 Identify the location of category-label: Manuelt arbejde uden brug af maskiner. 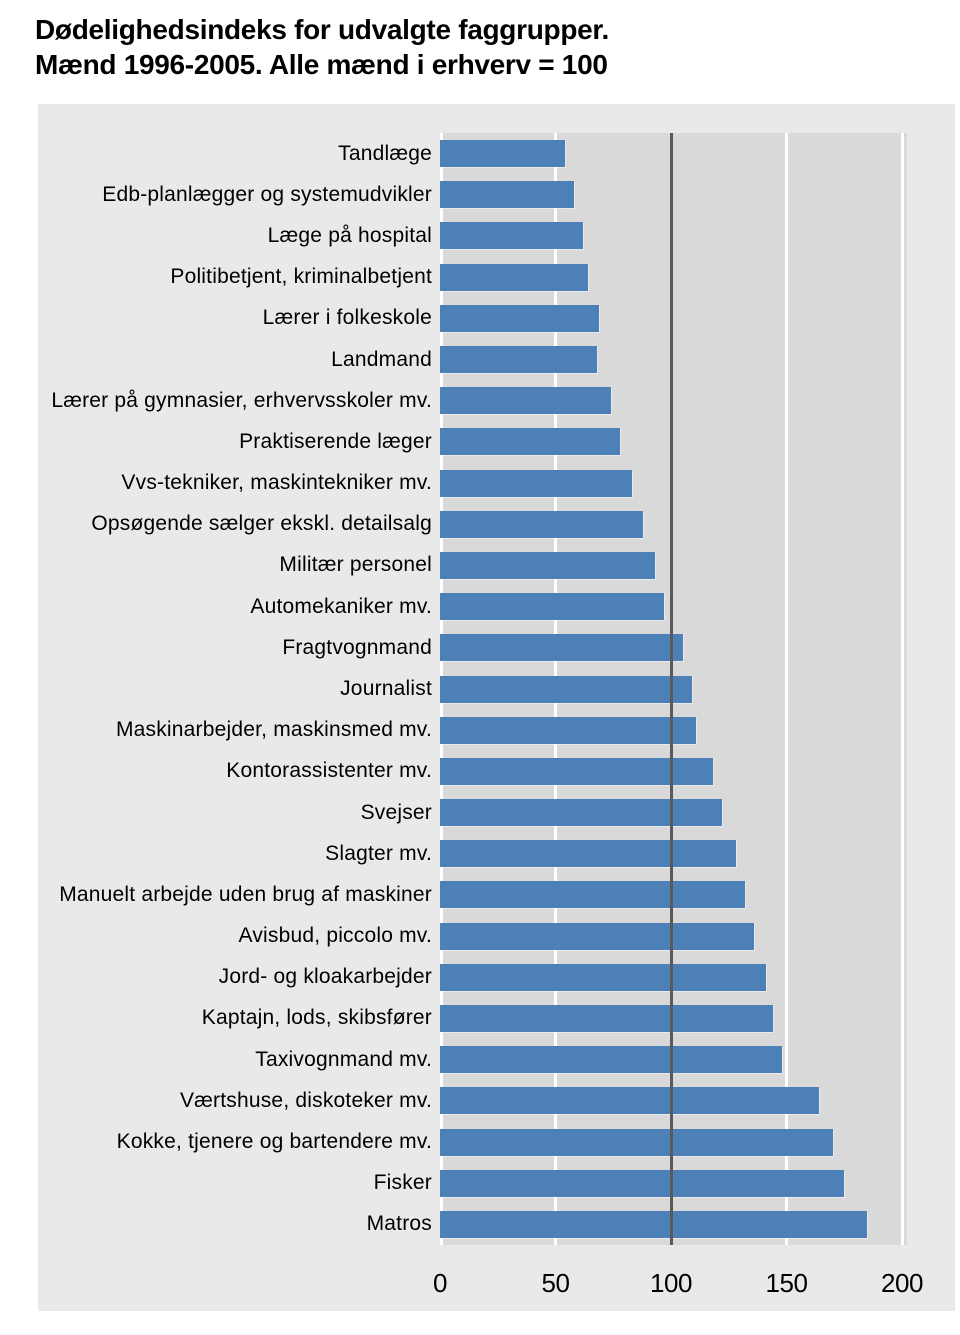
(245, 894).